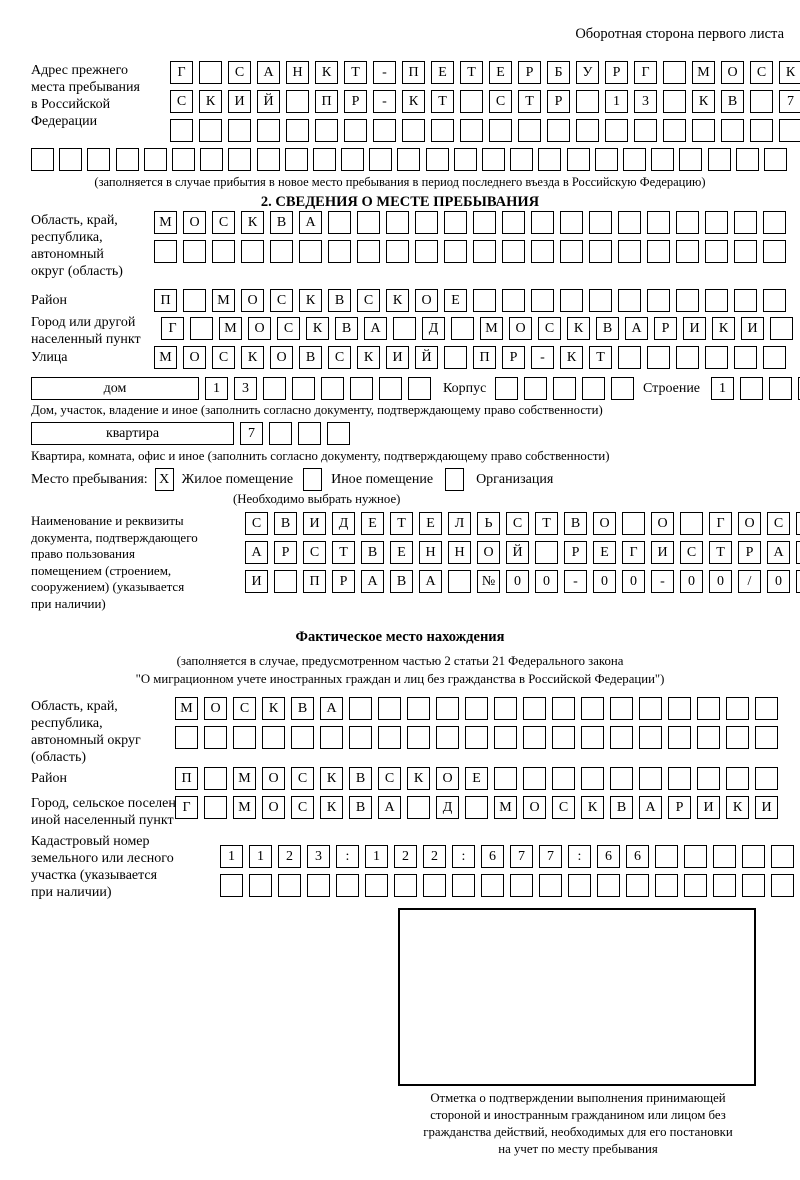  What do you see at coordinates (314, 523) in the screenshot?
I see `form-cell: И` at bounding box center [314, 523].